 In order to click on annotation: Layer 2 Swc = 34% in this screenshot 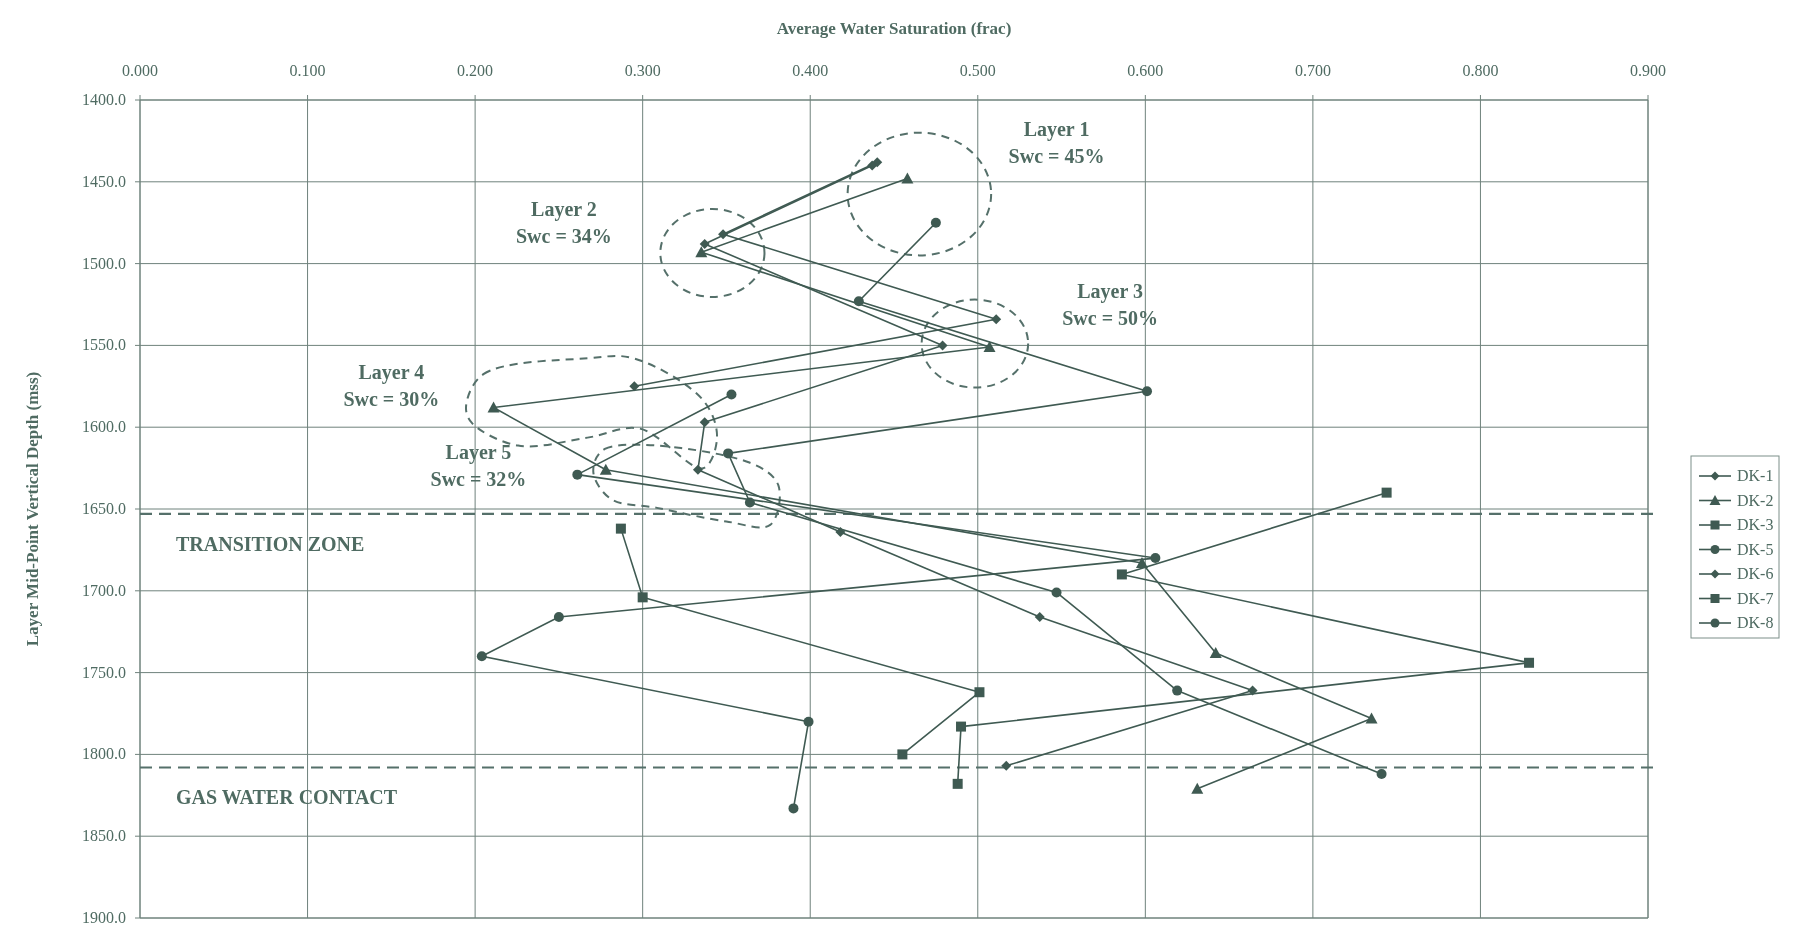, I will do `click(563, 222)`.